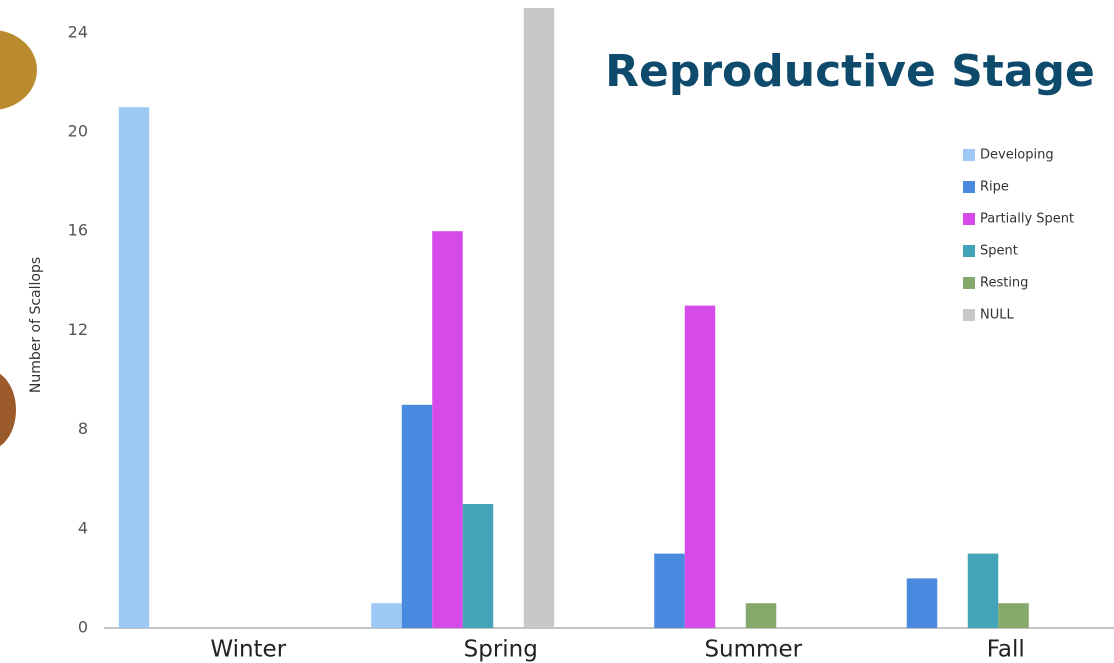 The width and height of the screenshot is (1114, 663). Describe the element at coordinates (999, 251) in the screenshot. I see `legend-label: Spent` at that location.